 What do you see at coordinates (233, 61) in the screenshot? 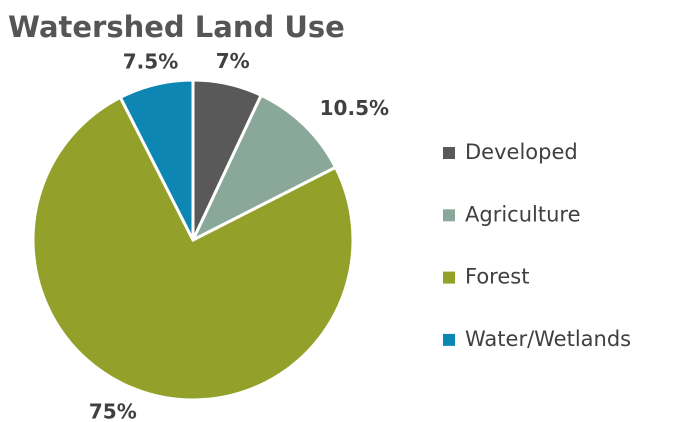
I see `data-label: 7%` at bounding box center [233, 61].